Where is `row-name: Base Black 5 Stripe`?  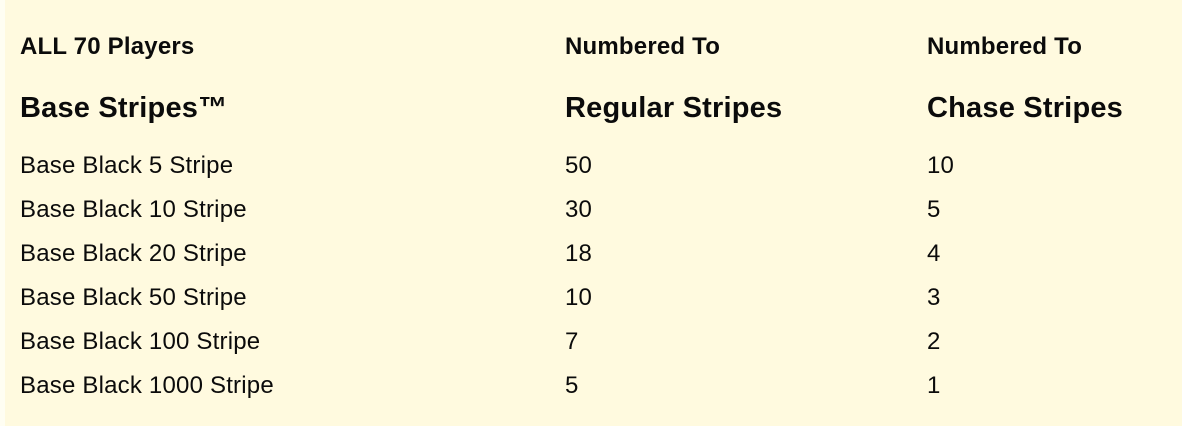 row-name: Base Black 5 Stripe is located at coordinates (127, 165).